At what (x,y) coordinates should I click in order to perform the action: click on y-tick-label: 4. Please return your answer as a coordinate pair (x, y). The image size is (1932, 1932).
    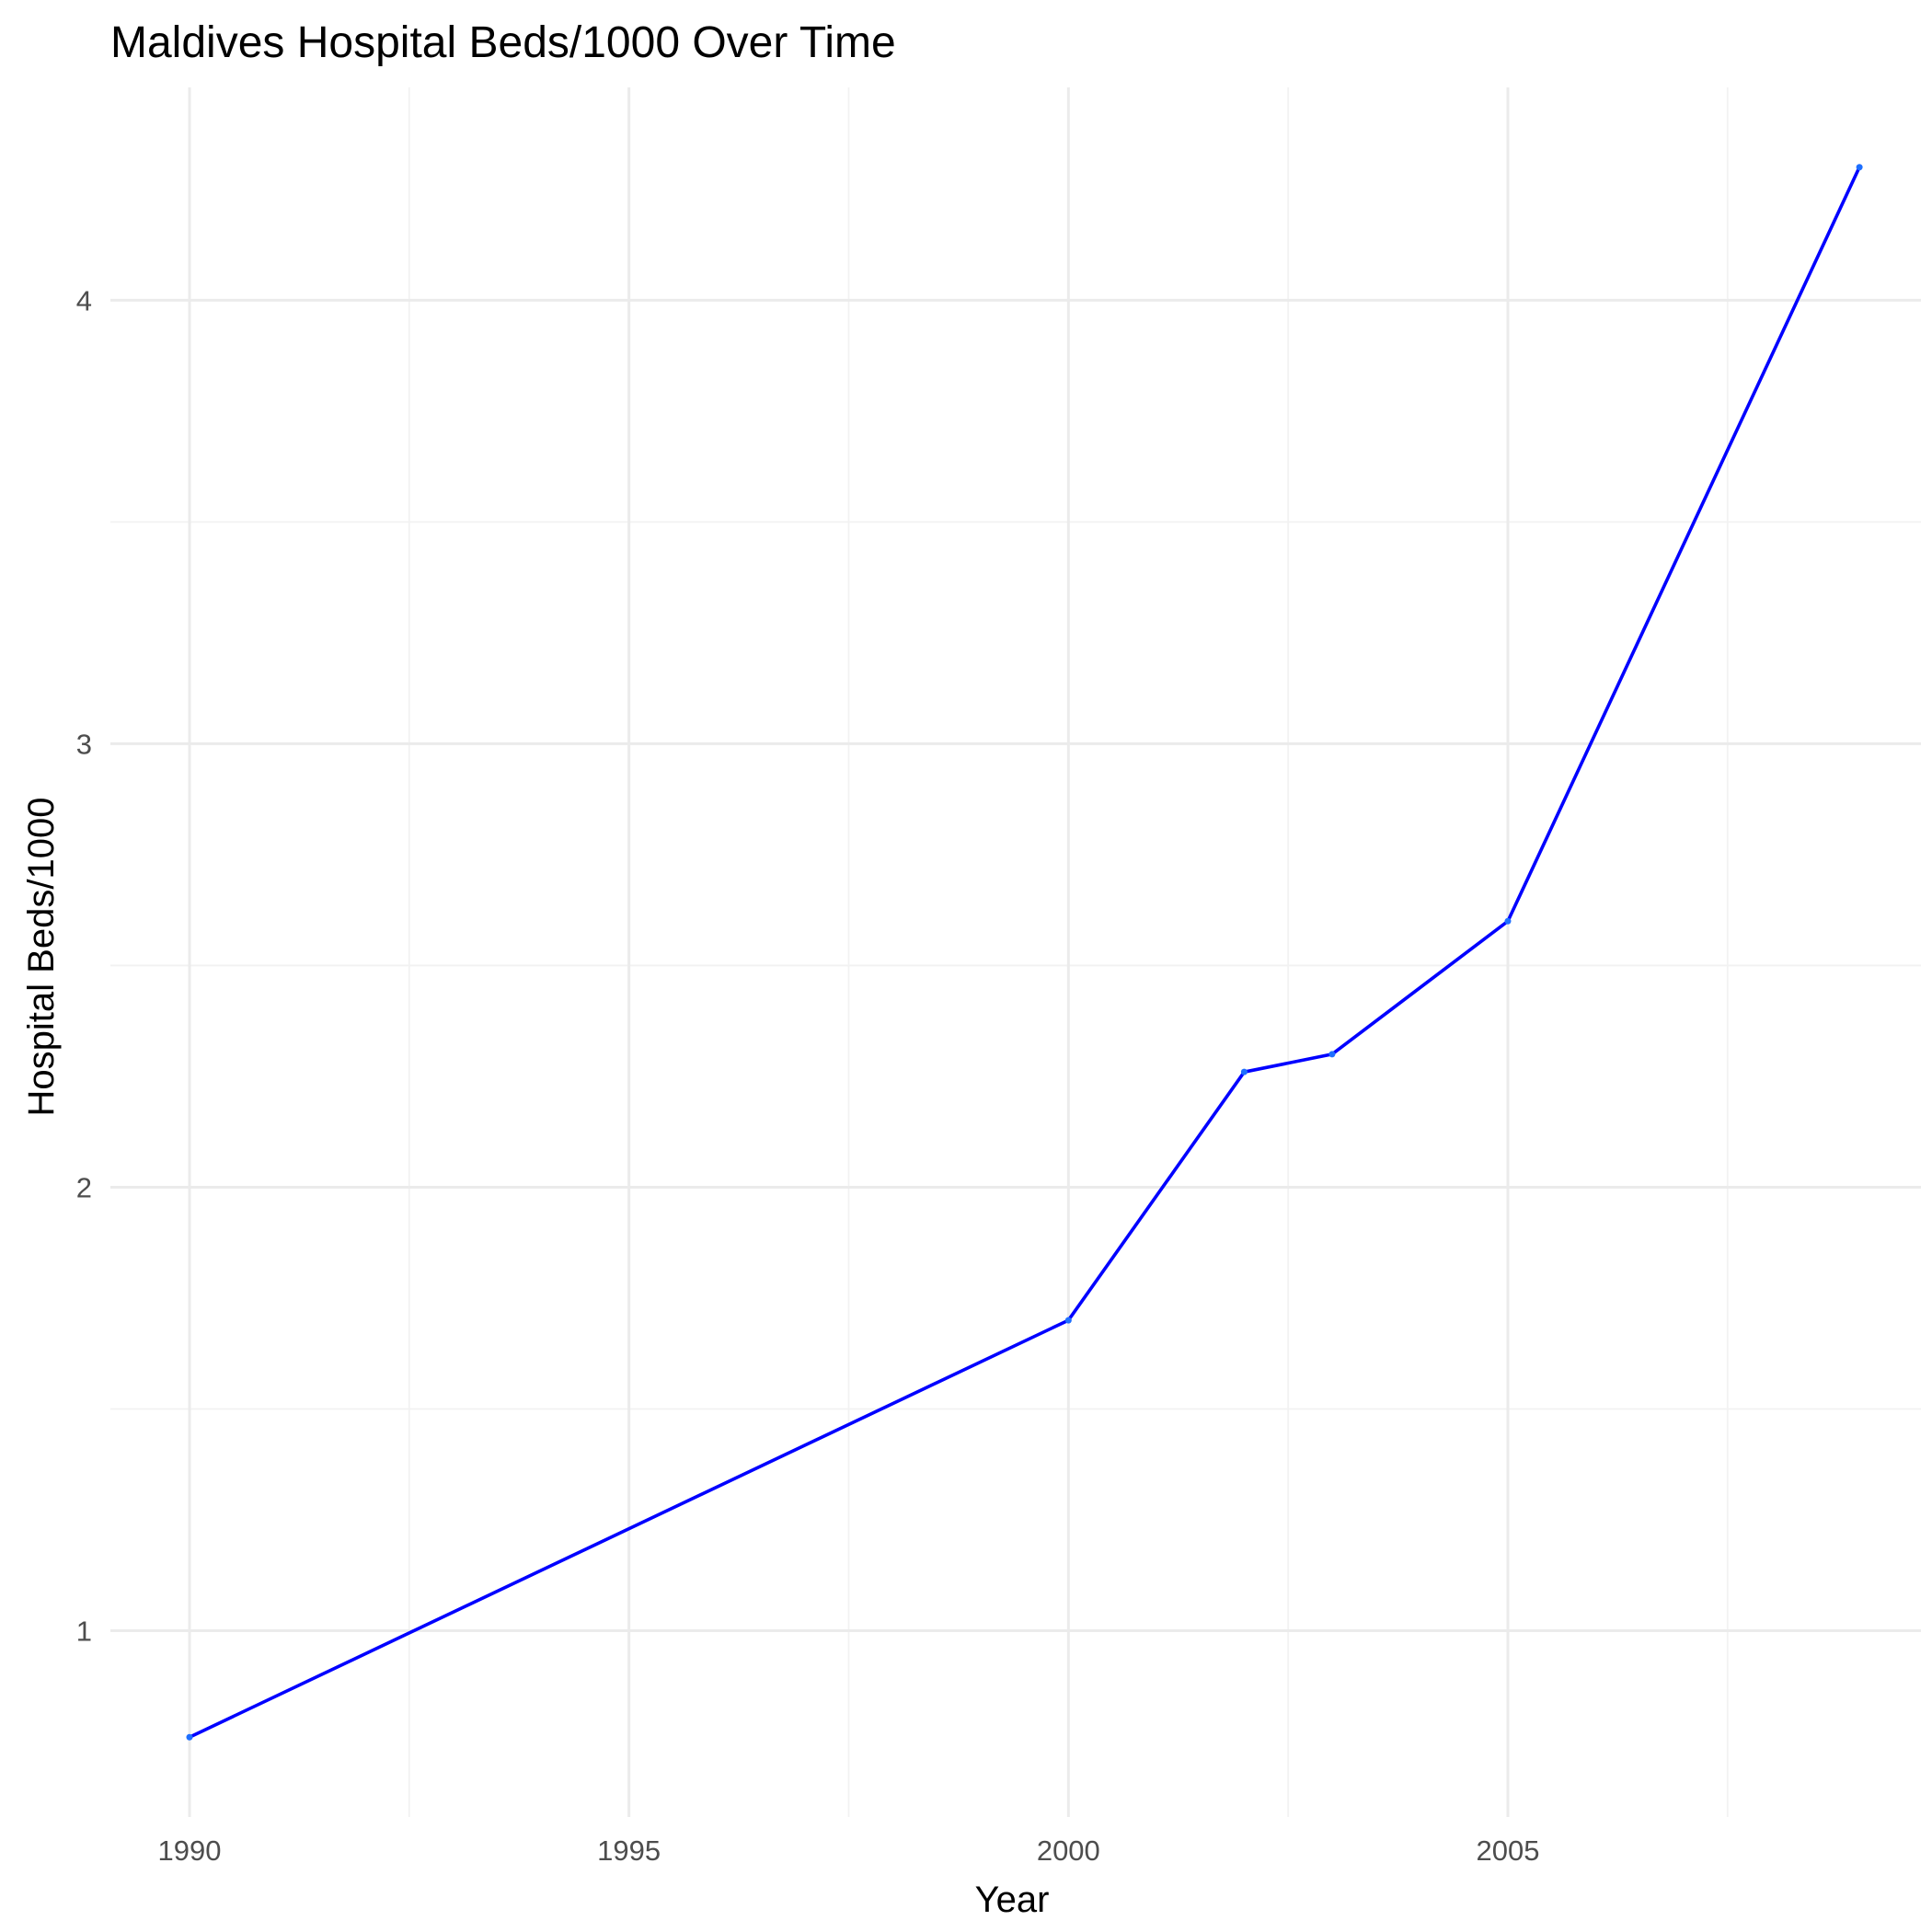
    Looking at the image, I should click on (84, 300).